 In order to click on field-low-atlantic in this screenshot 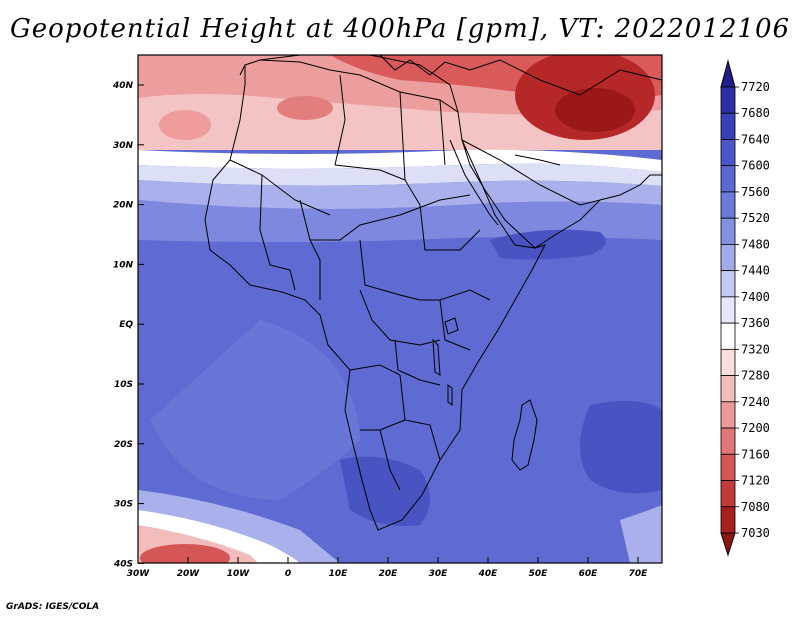, I will do `click(185, 125)`.